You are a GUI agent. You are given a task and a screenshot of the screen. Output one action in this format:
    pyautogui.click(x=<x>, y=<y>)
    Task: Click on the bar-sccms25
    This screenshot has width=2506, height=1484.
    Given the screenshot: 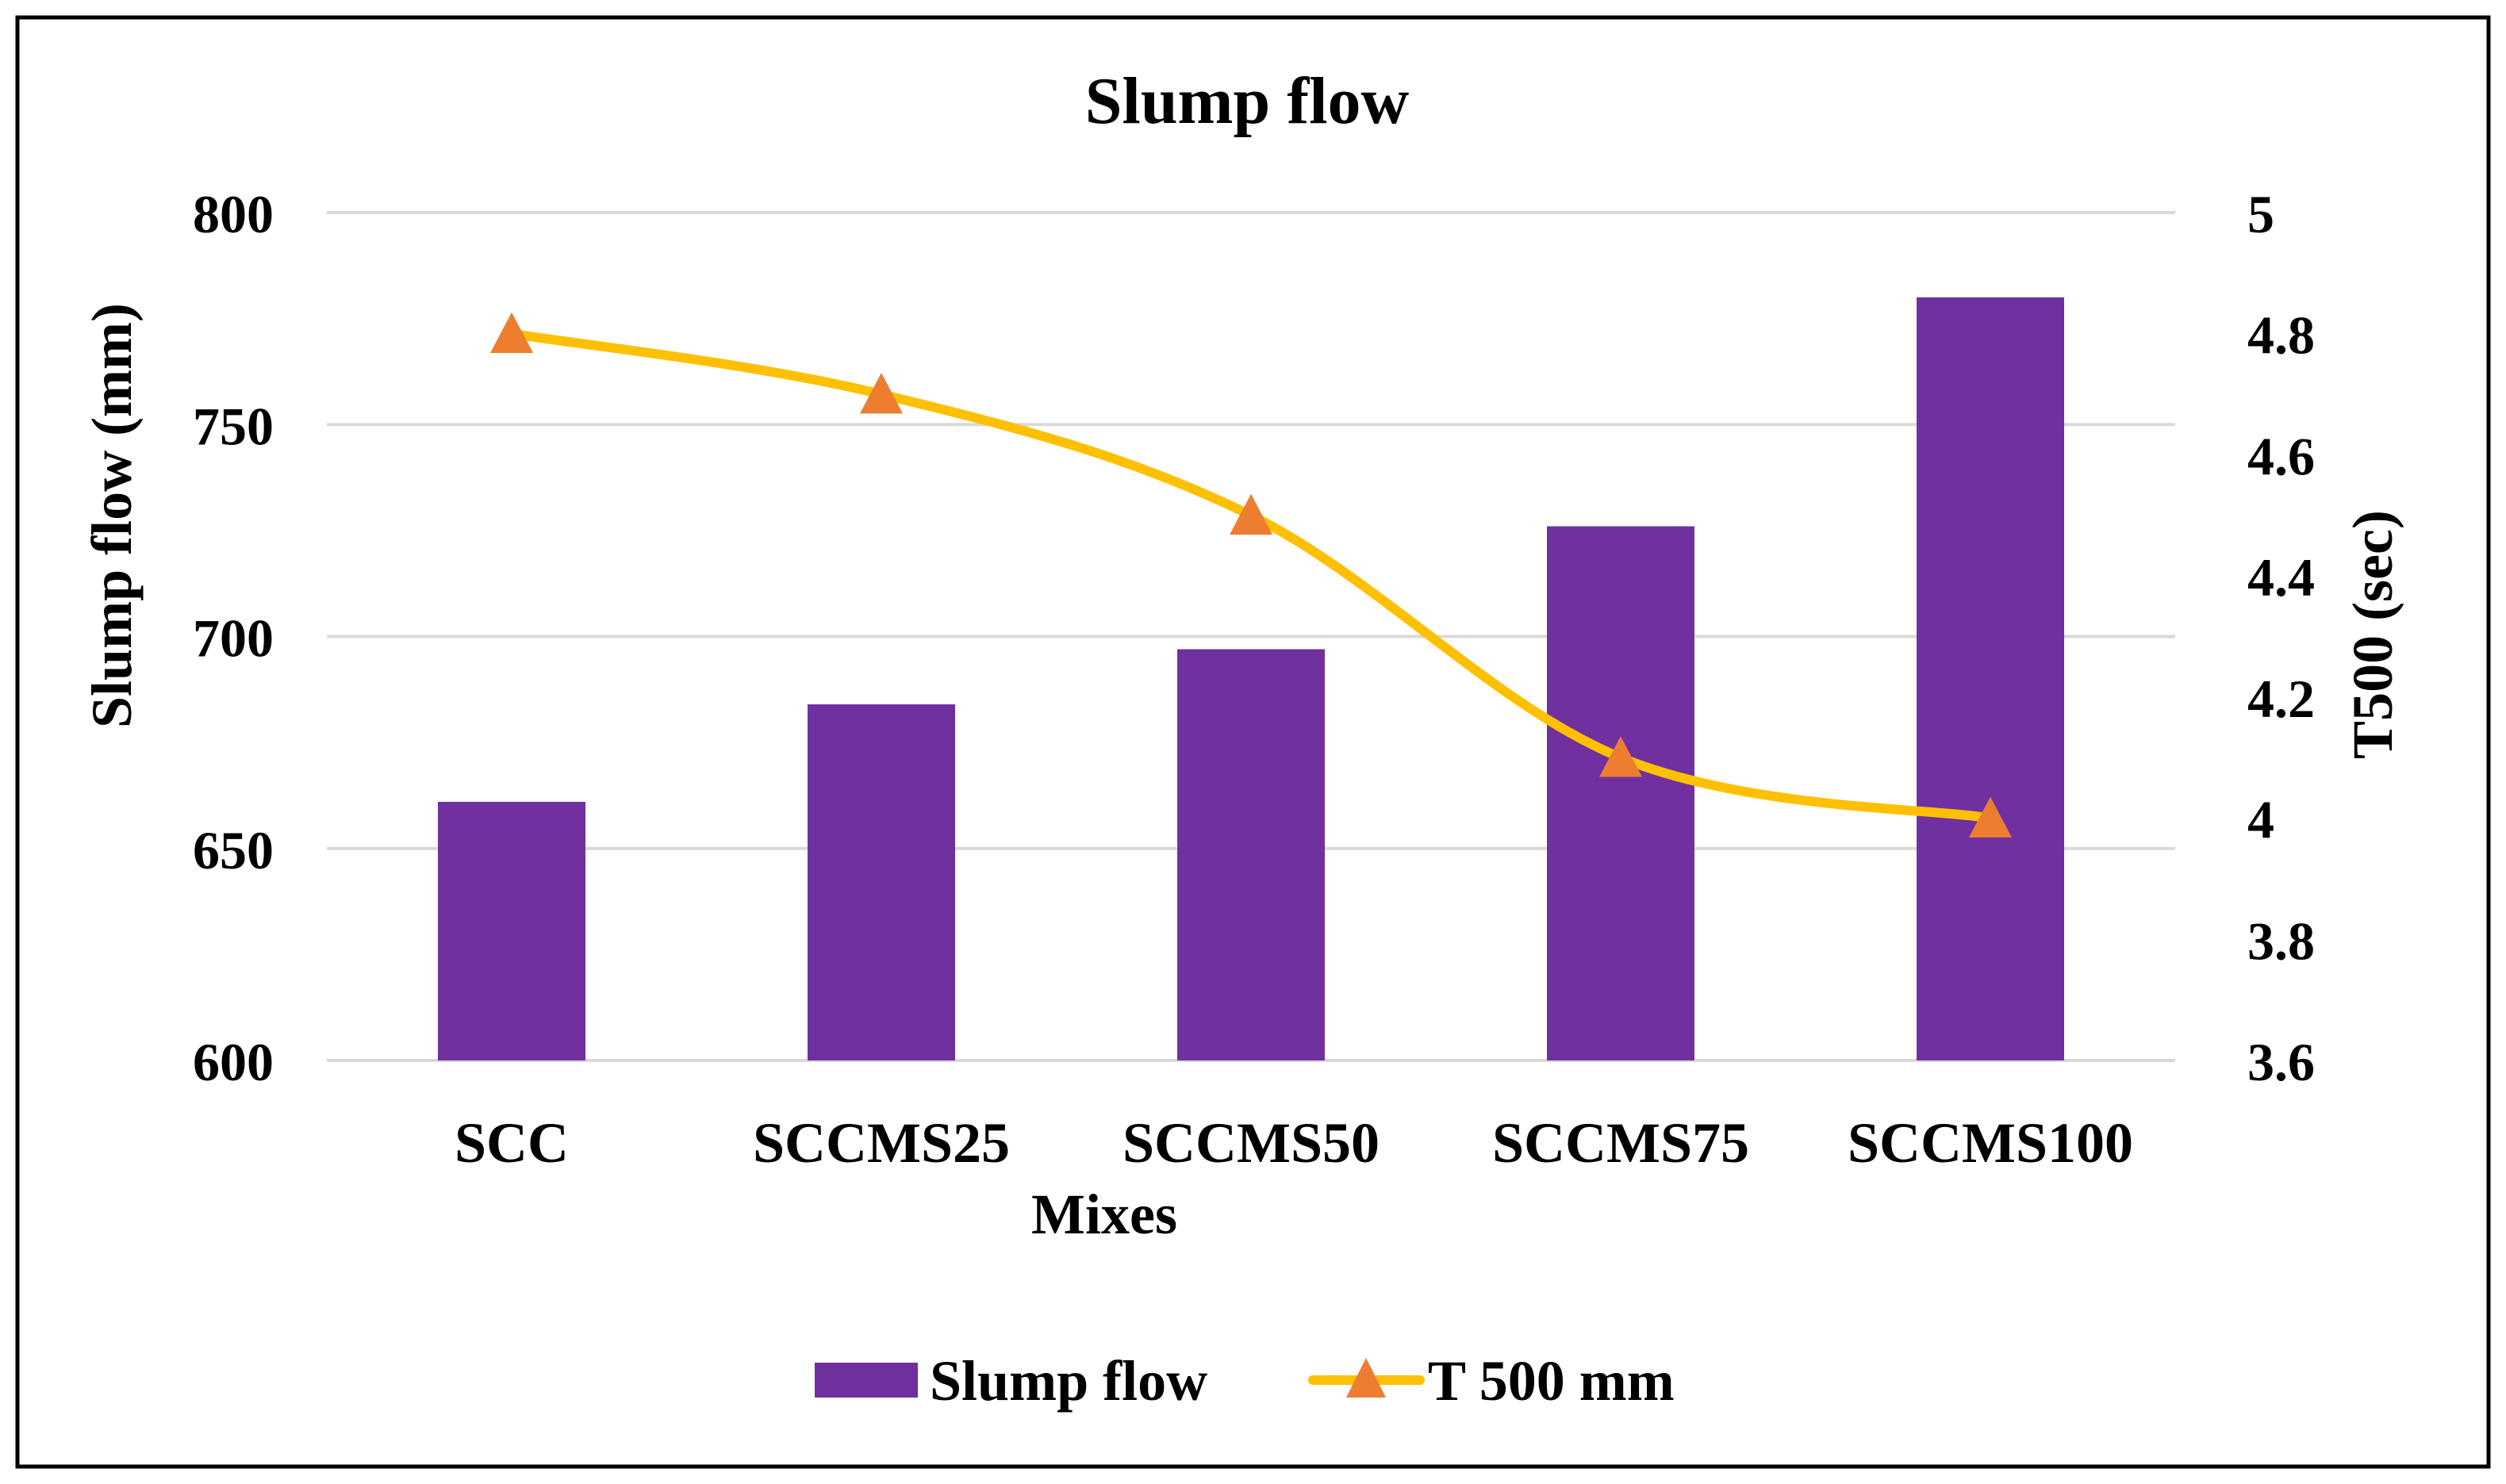 What is the action you would take?
    pyautogui.click(x=882, y=882)
    